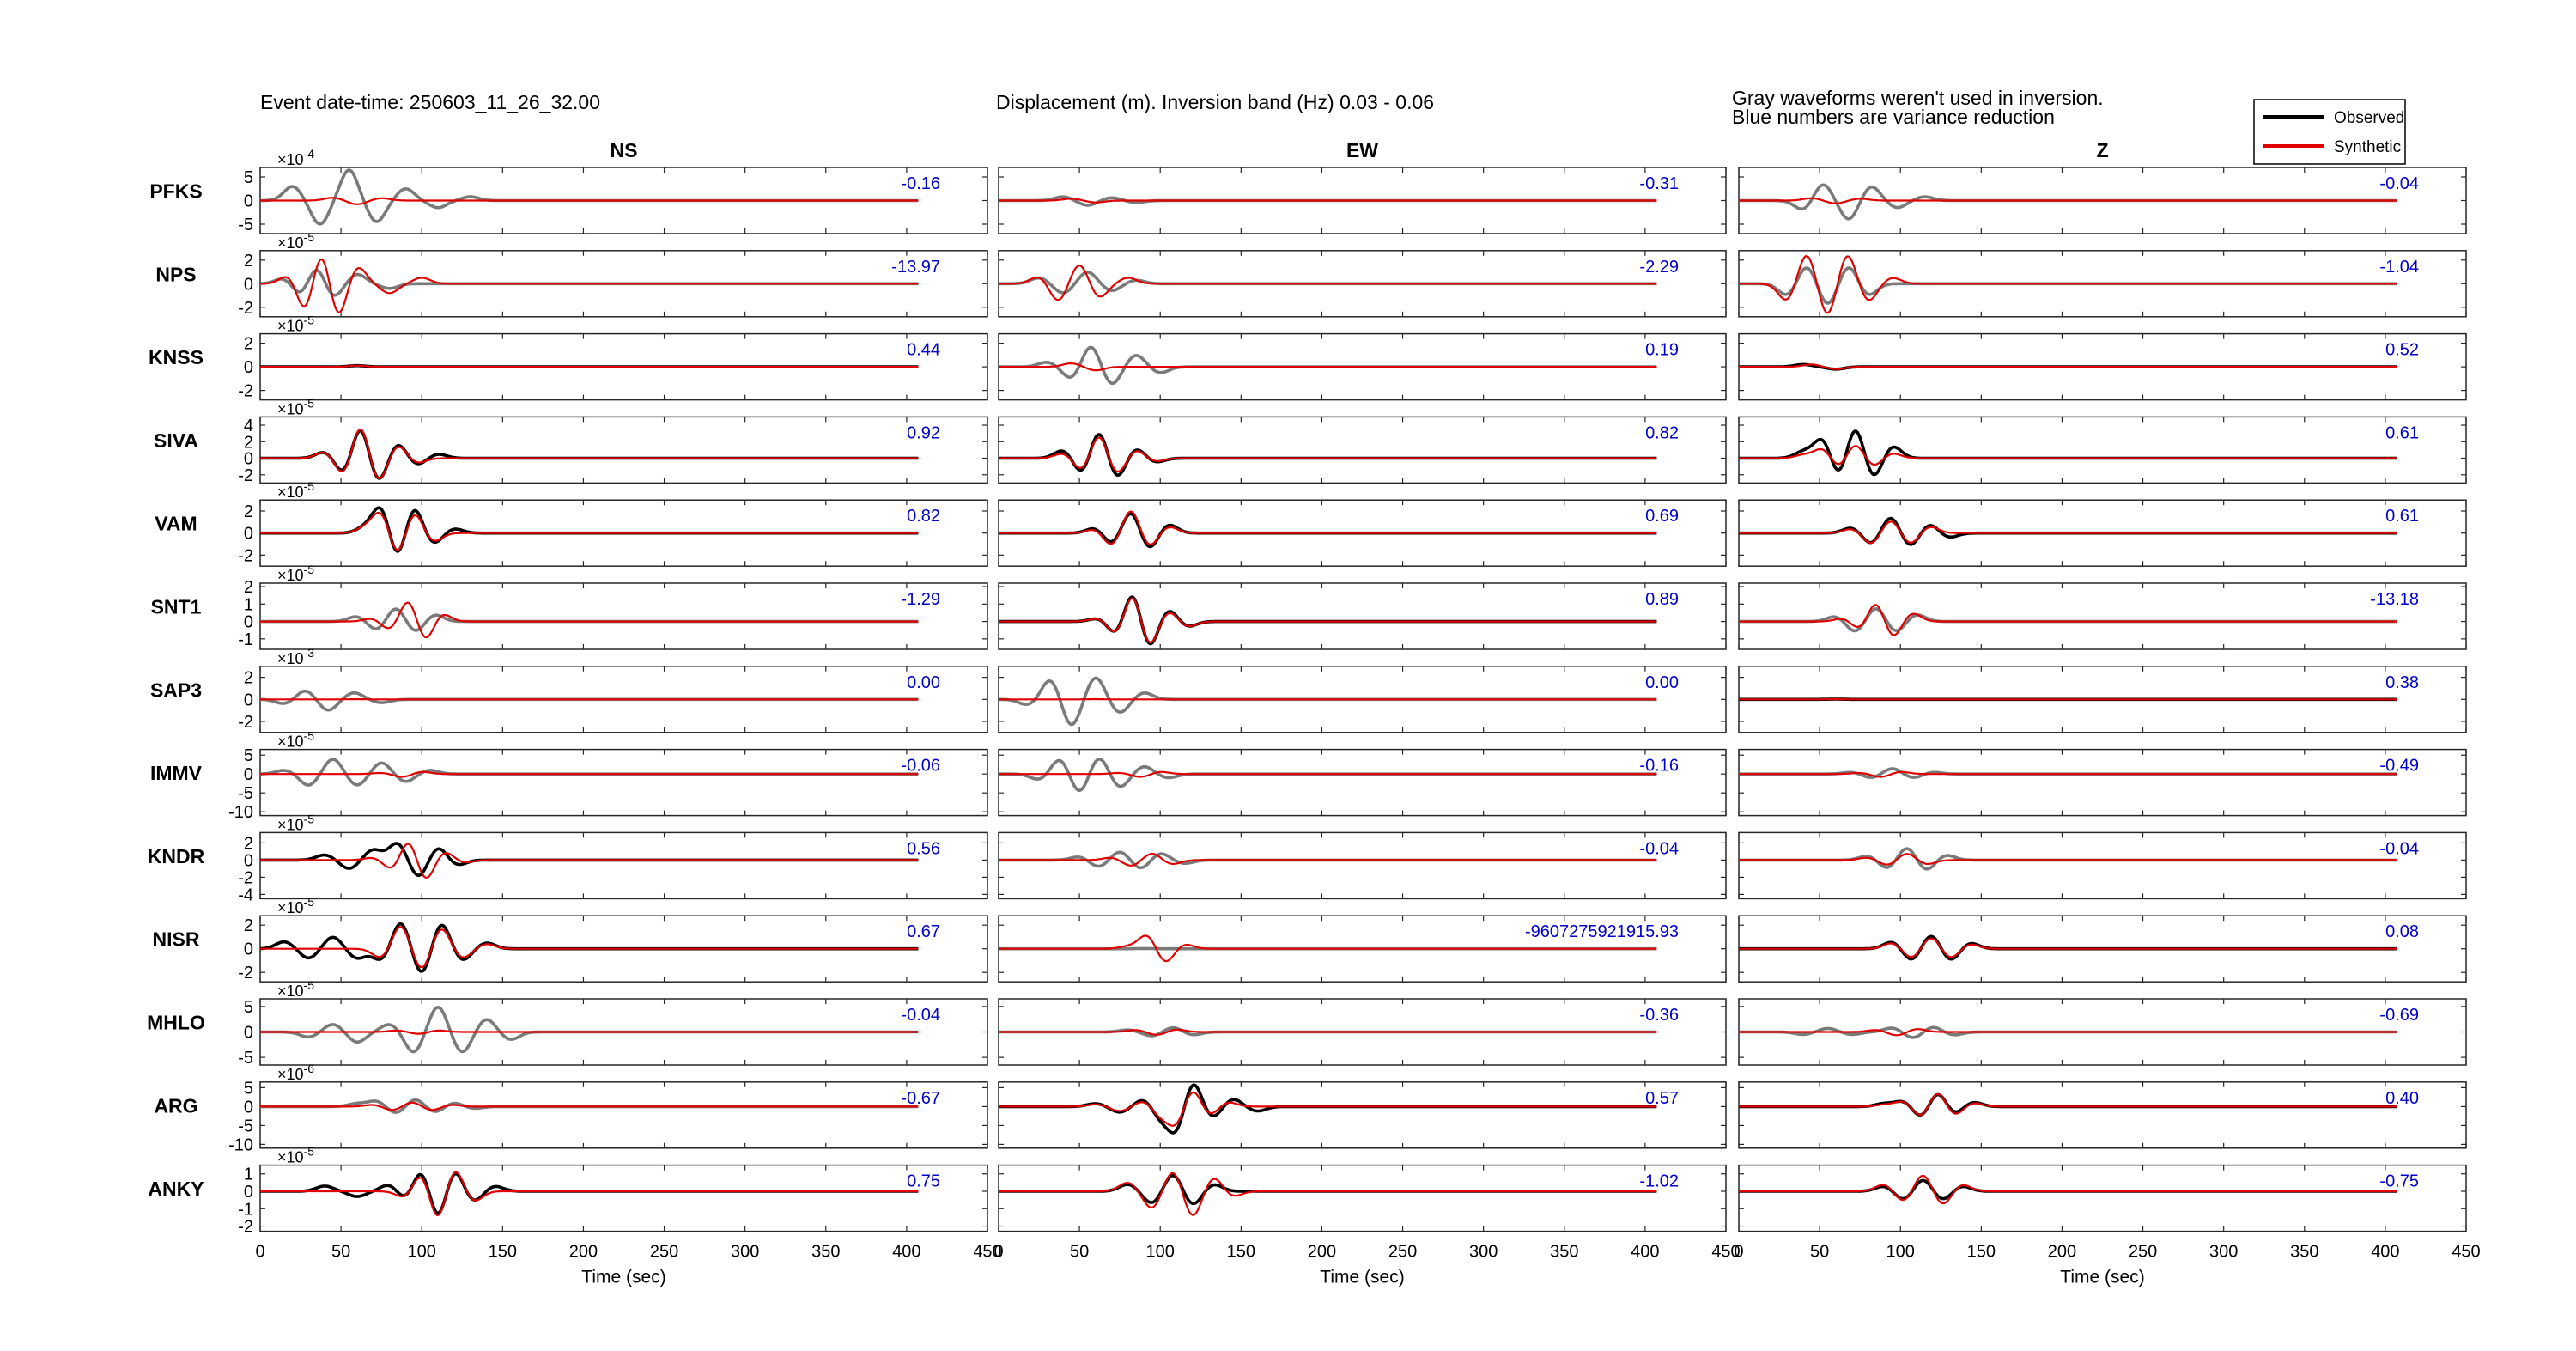 Image resolution: width=2576 pixels, height=1351 pixels. What do you see at coordinates (175, 1105) in the screenshot?
I see `station-label-arg: ARG` at bounding box center [175, 1105].